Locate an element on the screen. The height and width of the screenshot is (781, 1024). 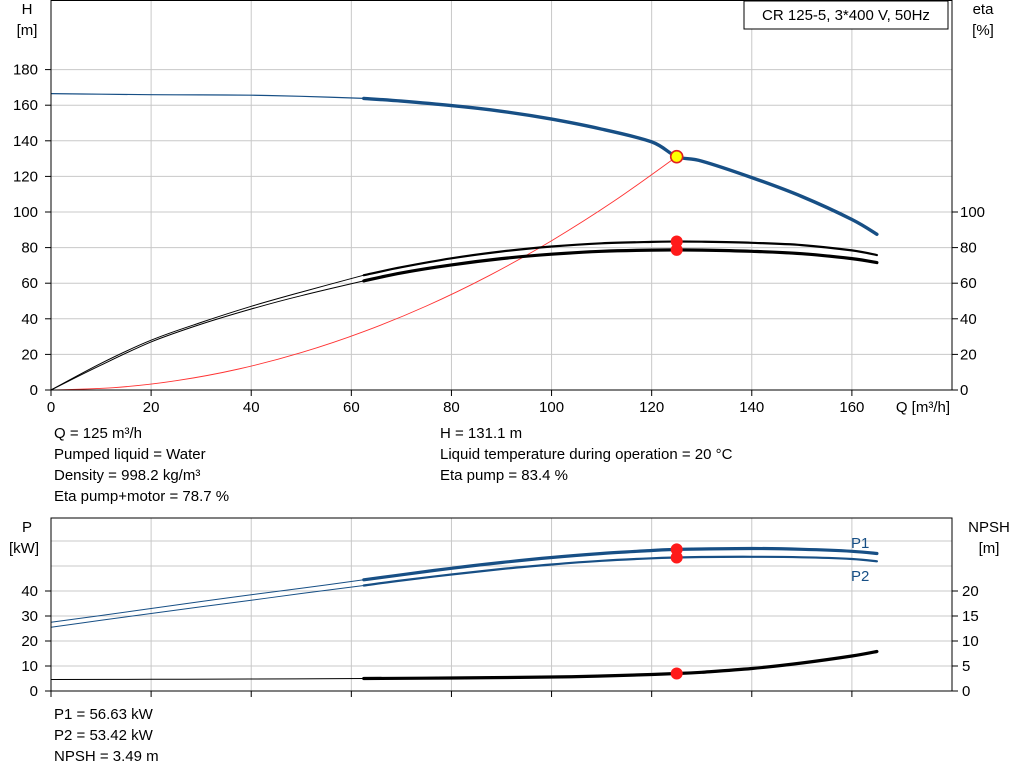
p2-curve-thin is located at coordinates (207, 606).